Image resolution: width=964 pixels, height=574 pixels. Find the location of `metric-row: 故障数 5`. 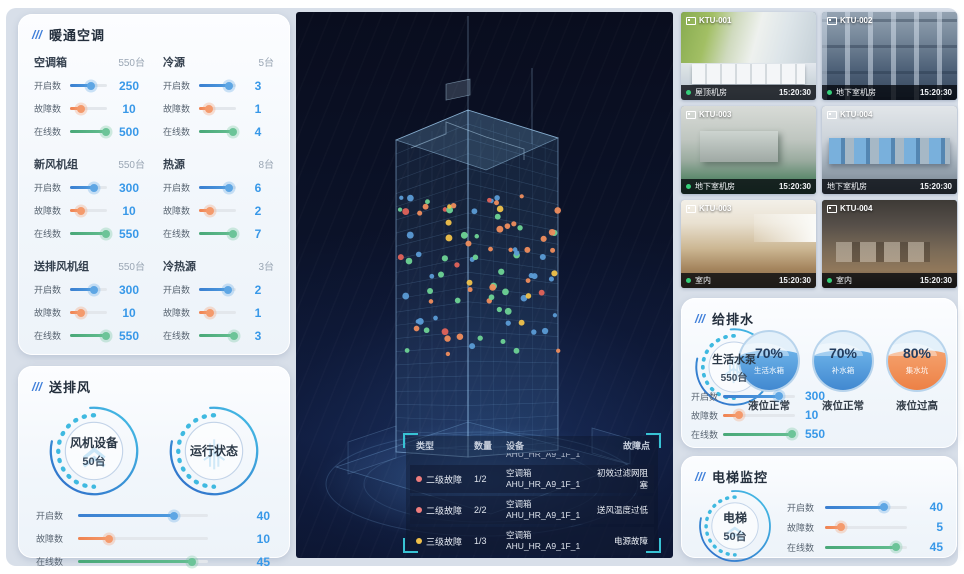

metric-row: 故障数 5 is located at coordinates (865, 527).